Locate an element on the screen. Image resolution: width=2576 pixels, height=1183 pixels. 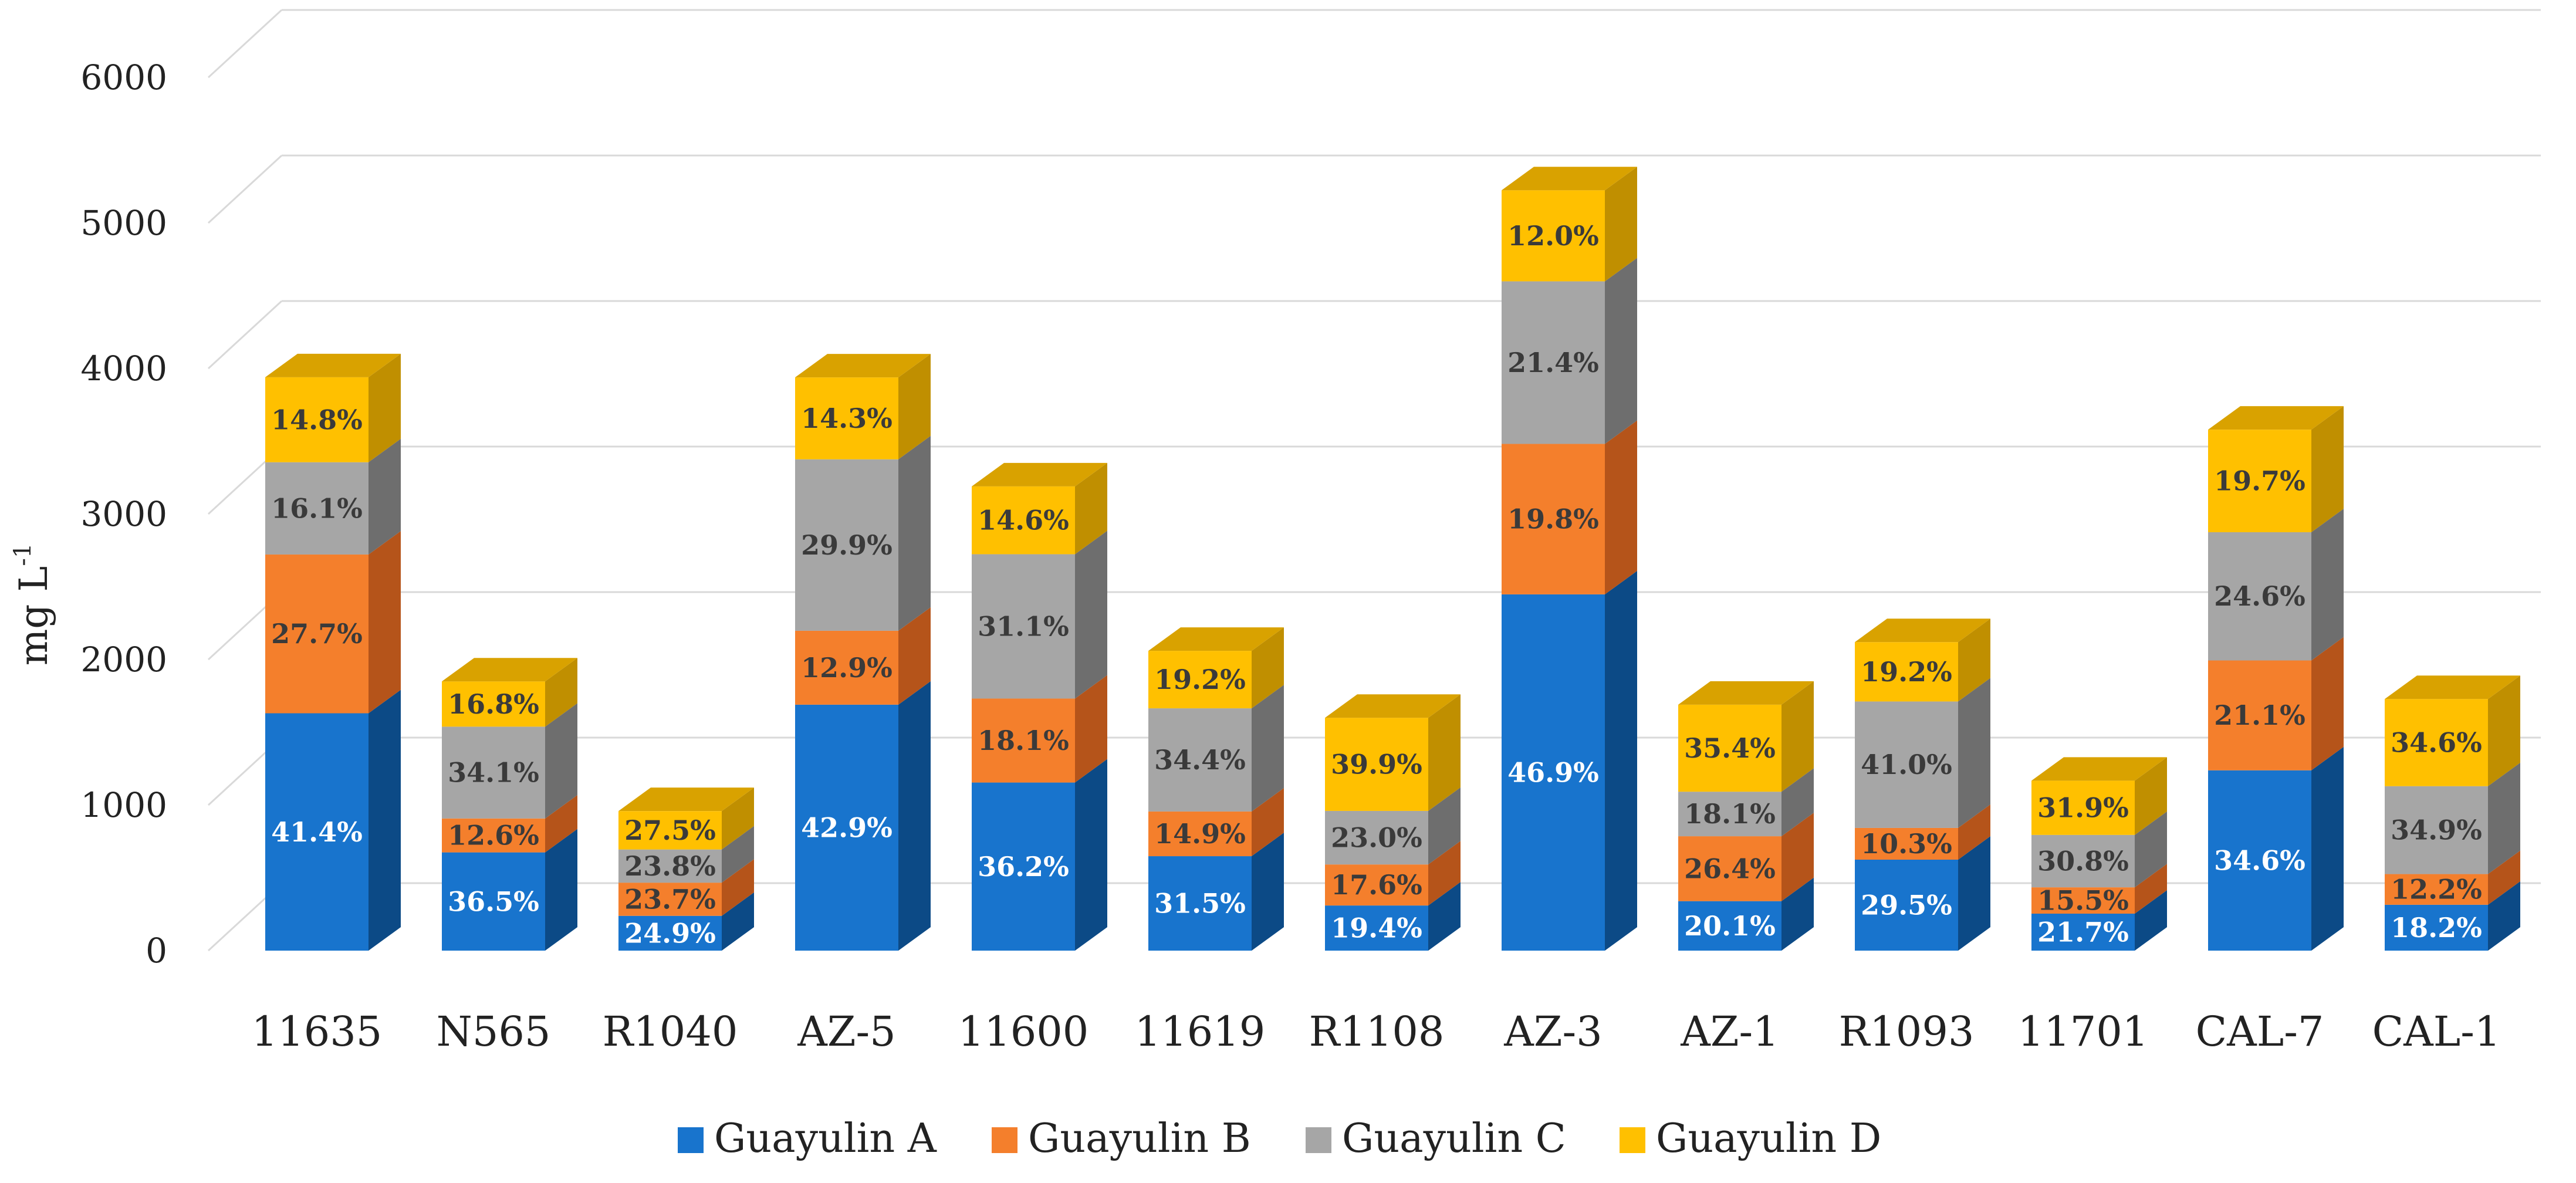
bar-stack-N565: 36.5% 12.6% 34.1% 16.8% is located at coordinates (509, 804).